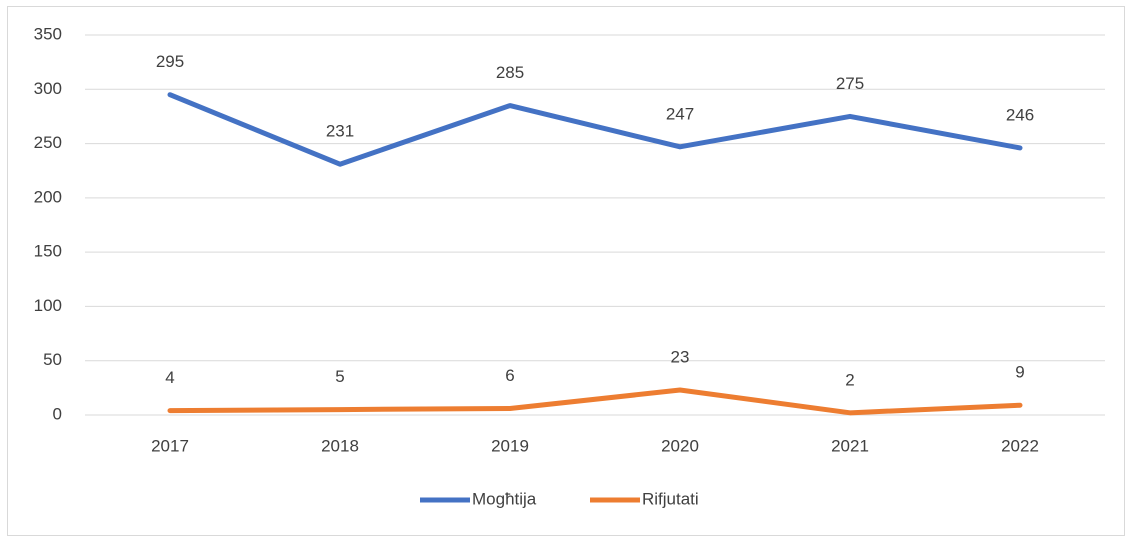 The height and width of the screenshot is (536, 1125). Describe the element at coordinates (52, 359) in the screenshot. I see `y-tick-label: 50` at that location.